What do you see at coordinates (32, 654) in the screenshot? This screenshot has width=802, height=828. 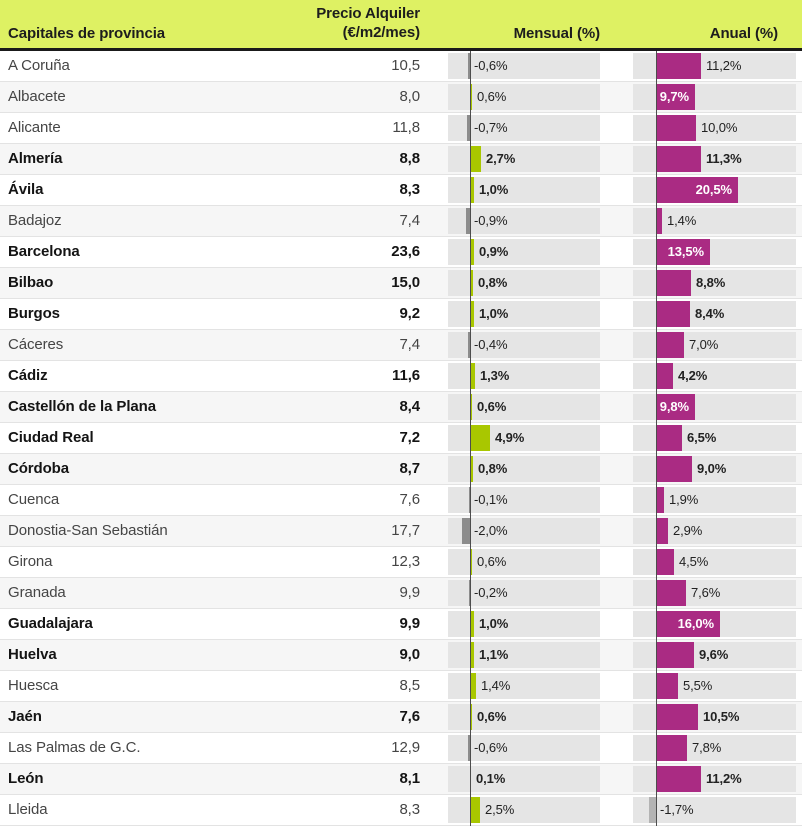 I see `city-name: Huelva` at bounding box center [32, 654].